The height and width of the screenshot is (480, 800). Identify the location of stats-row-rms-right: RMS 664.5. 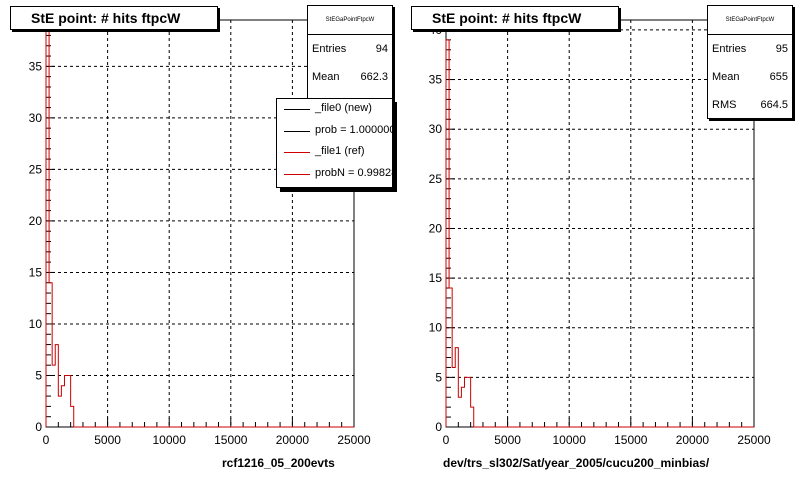
(750, 105).